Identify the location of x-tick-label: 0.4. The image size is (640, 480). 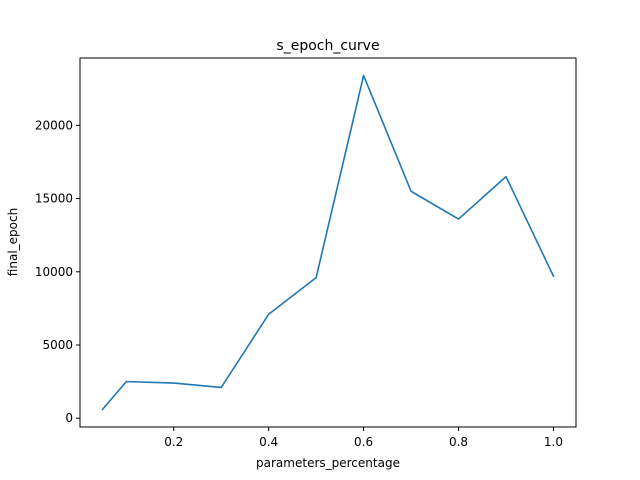
(268, 442).